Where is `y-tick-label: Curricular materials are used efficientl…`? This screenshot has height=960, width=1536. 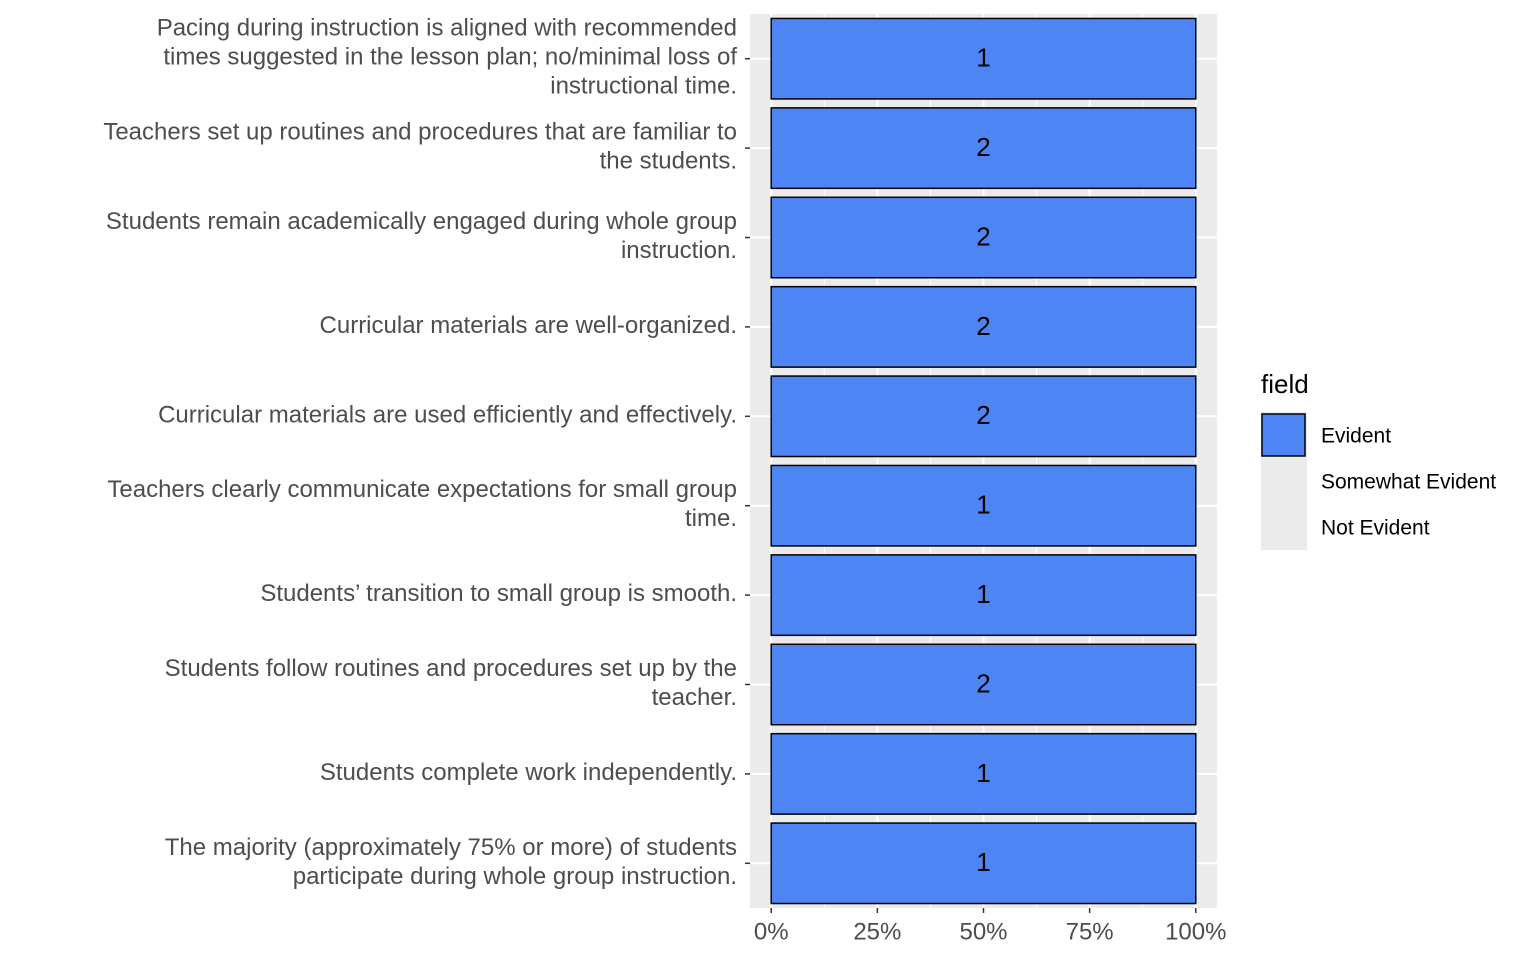 y-tick-label: Curricular materials are used efficientl… is located at coordinates (447, 415).